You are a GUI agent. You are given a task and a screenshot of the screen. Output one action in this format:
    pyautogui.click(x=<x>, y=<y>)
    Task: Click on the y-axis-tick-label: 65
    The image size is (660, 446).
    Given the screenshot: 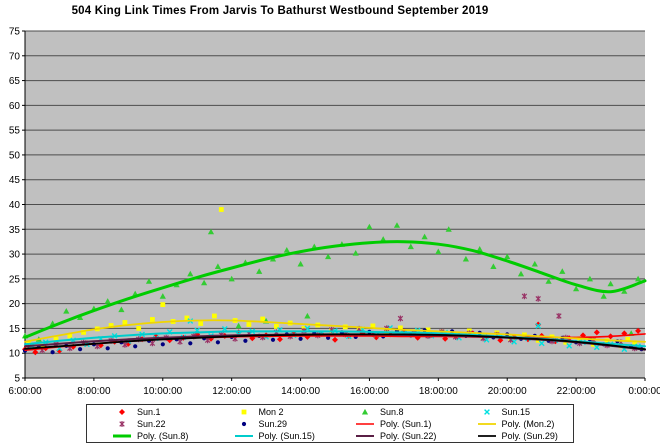 What is the action you would take?
    pyautogui.click(x=15, y=81)
    